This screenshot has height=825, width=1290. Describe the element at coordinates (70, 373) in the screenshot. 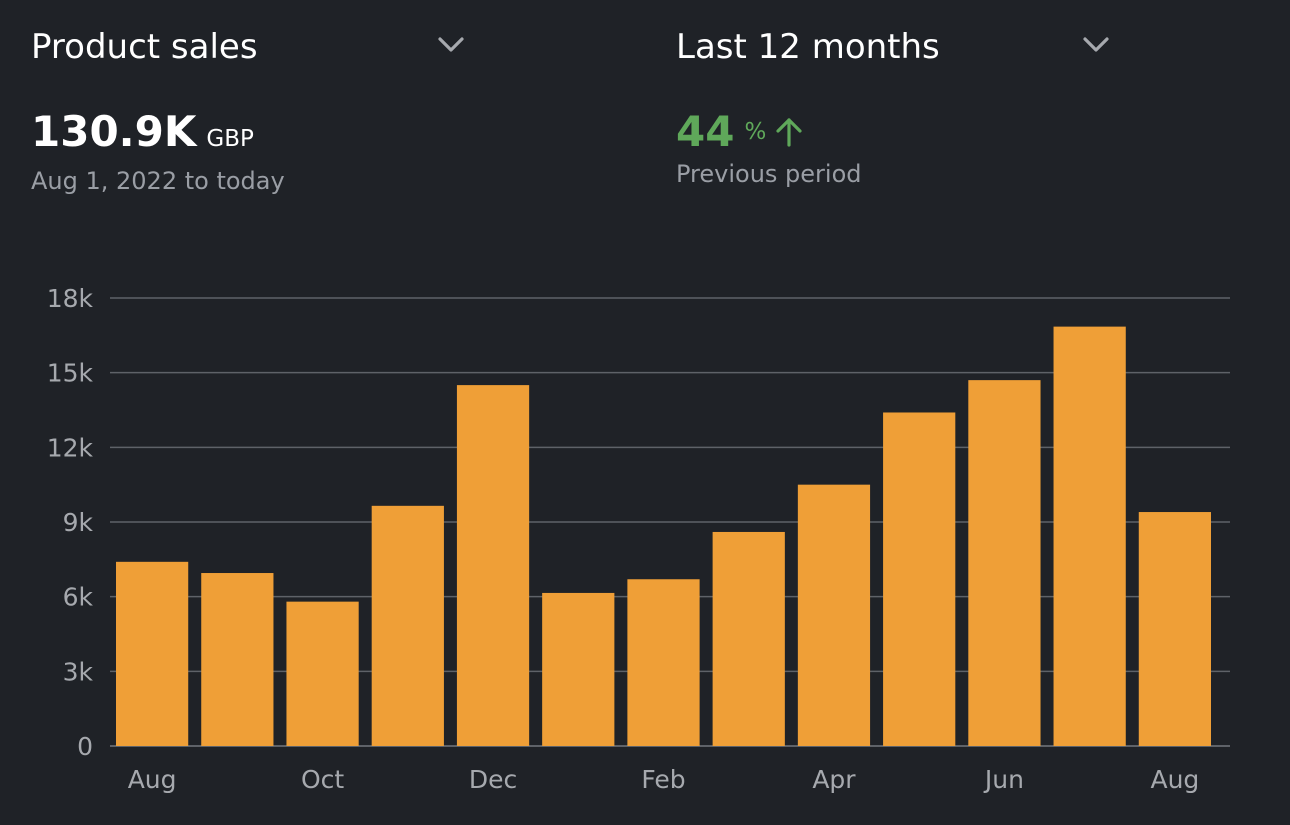

I see `y-tick-label: 15k` at that location.